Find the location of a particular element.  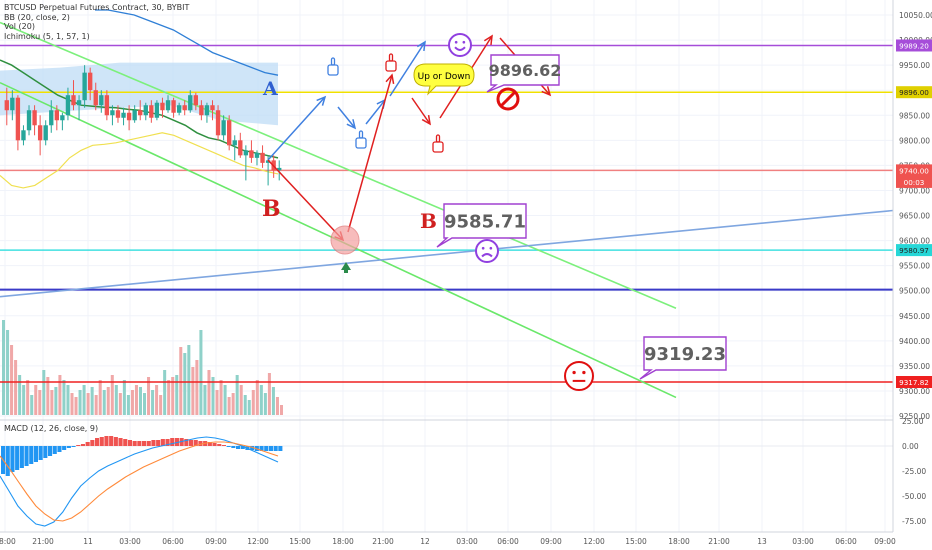

neutral-face-icon is located at coordinates (579, 376).